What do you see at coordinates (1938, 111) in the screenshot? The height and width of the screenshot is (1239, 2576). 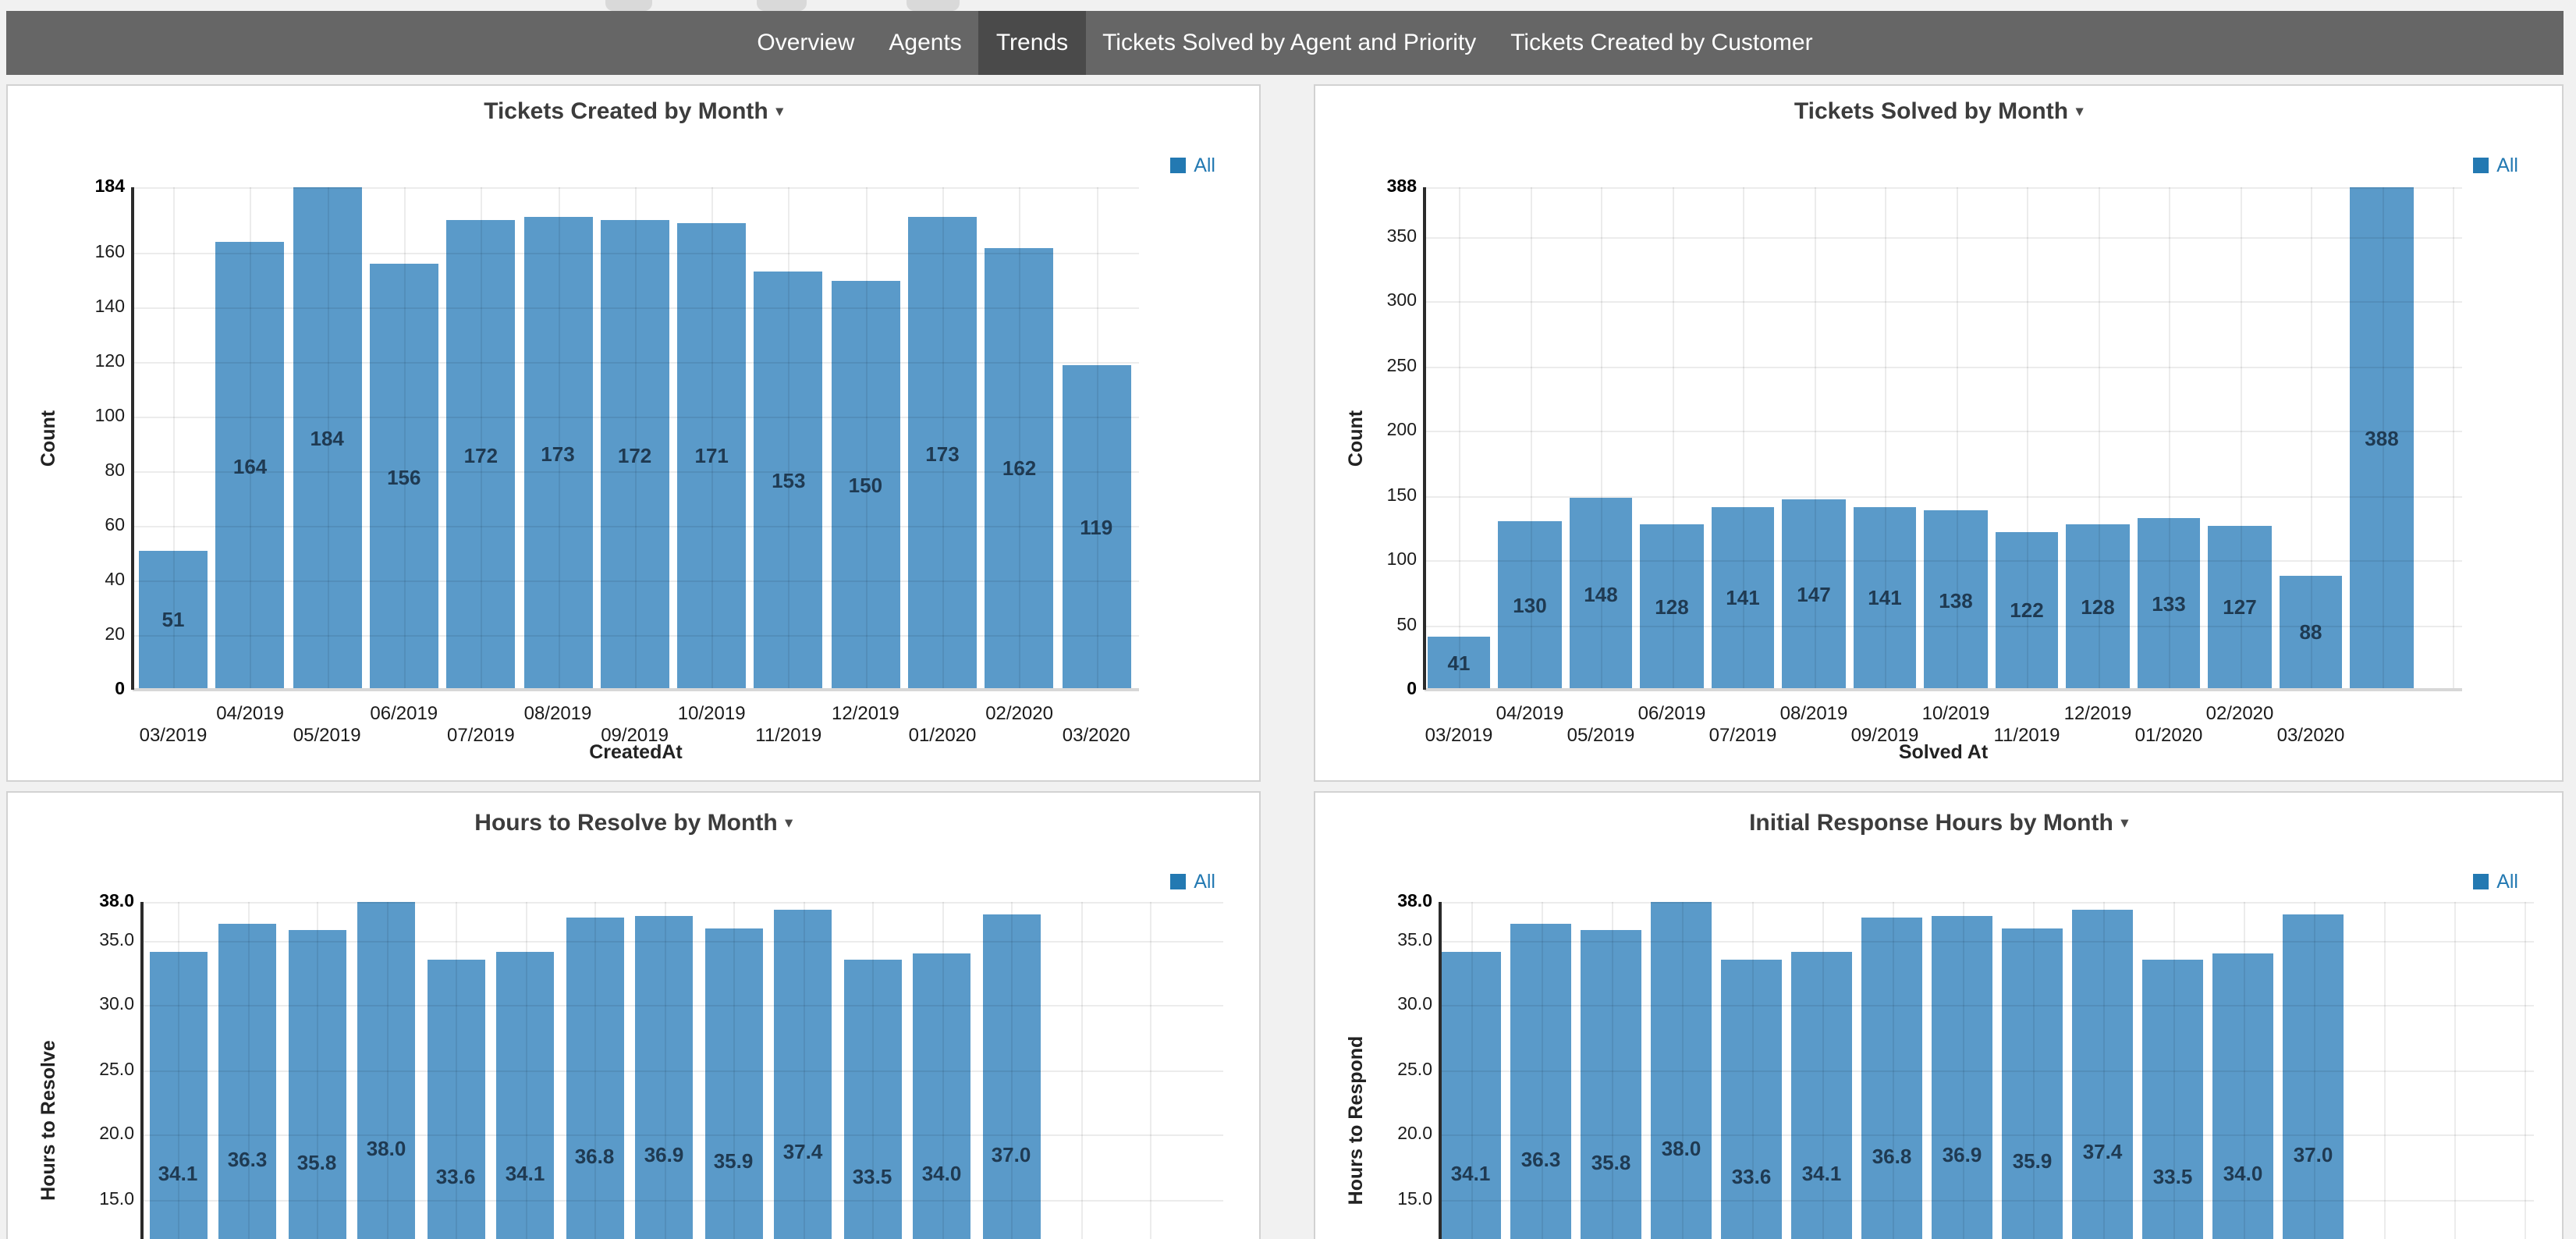 I see `chart-title: Tickets Solved by Month ▾` at bounding box center [1938, 111].